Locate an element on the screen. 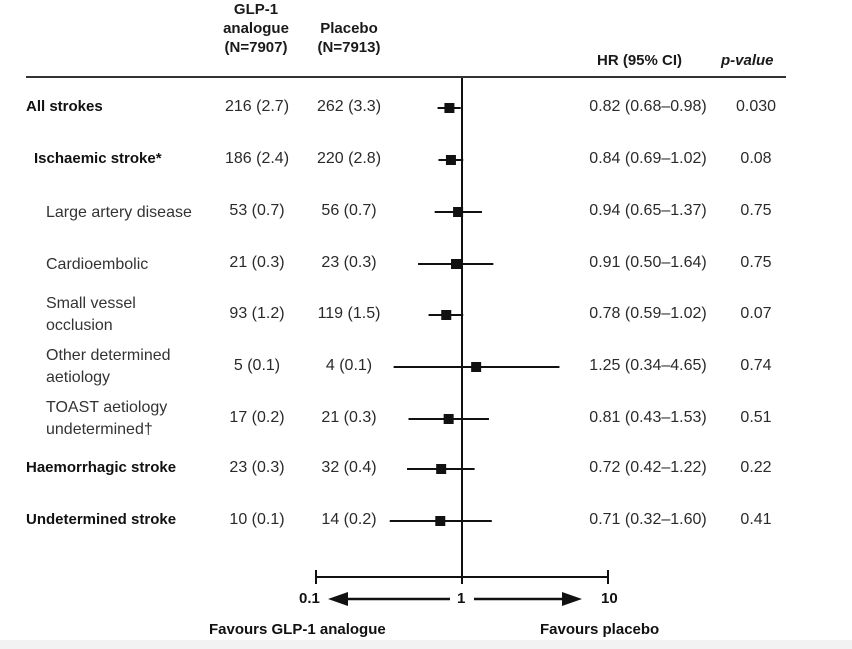  glp1-count: 10 (0.1) is located at coordinates (257, 519).